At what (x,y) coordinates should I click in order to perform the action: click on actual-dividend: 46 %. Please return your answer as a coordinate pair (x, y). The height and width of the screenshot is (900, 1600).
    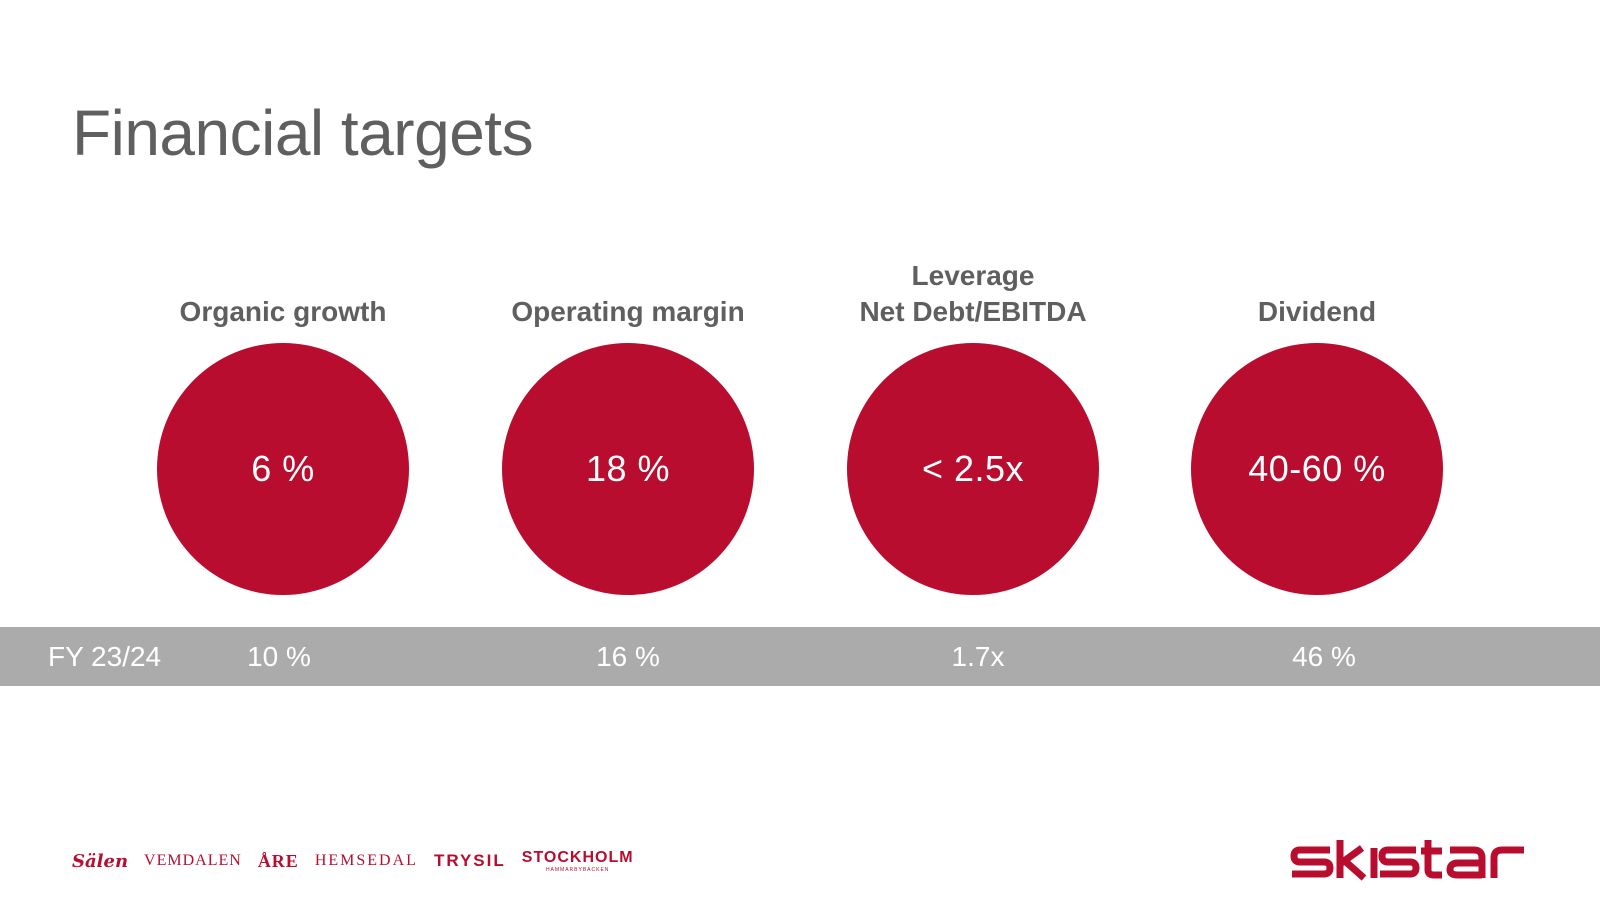
    Looking at the image, I should click on (1324, 656).